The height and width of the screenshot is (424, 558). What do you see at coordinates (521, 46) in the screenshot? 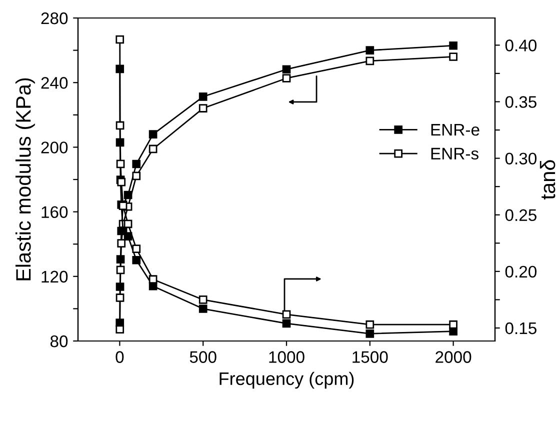
I see `y2-tick-label: 0.40` at bounding box center [521, 46].